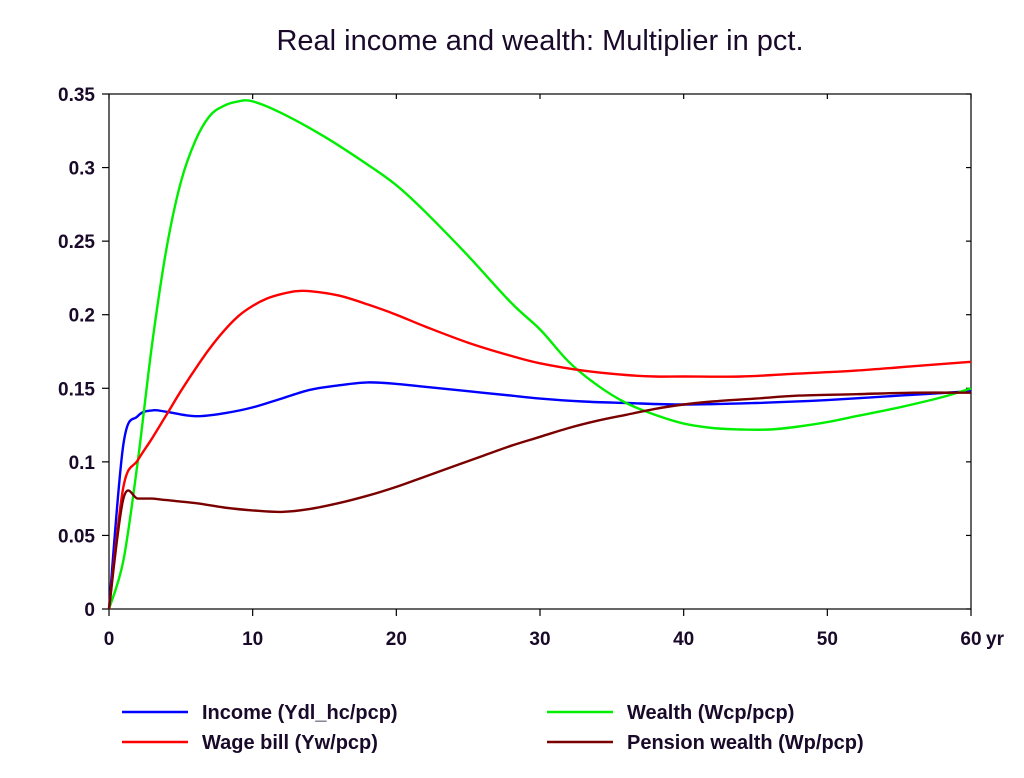 The height and width of the screenshot is (778, 1024). What do you see at coordinates (76, 242) in the screenshot?
I see `y-tick-label: 0.25` at bounding box center [76, 242].